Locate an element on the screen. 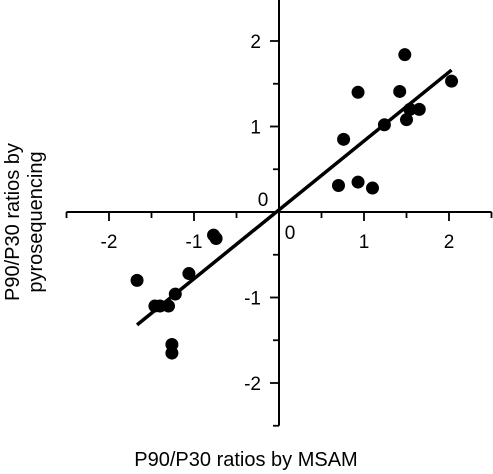 This screenshot has width=493, height=474. origin-label-x: 0 is located at coordinates (290, 233).